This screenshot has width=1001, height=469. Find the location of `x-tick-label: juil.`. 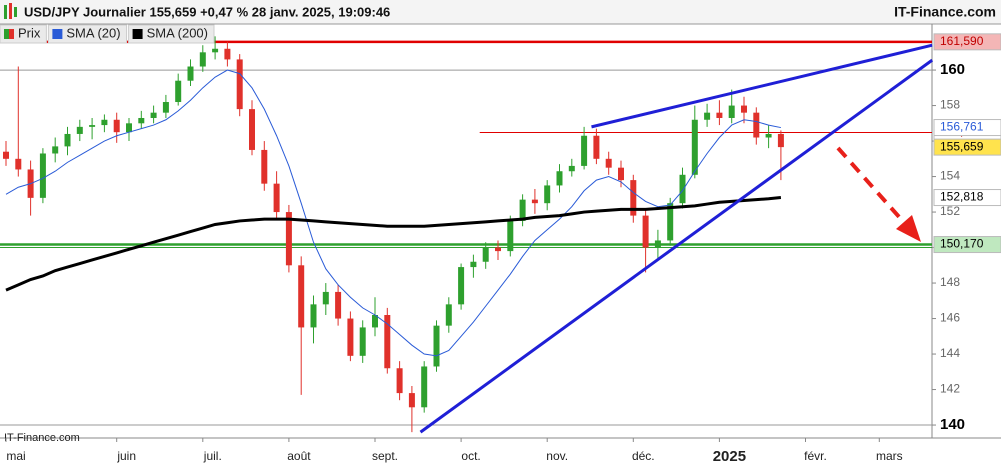

x-tick-label: juil. is located at coordinates (212, 456).